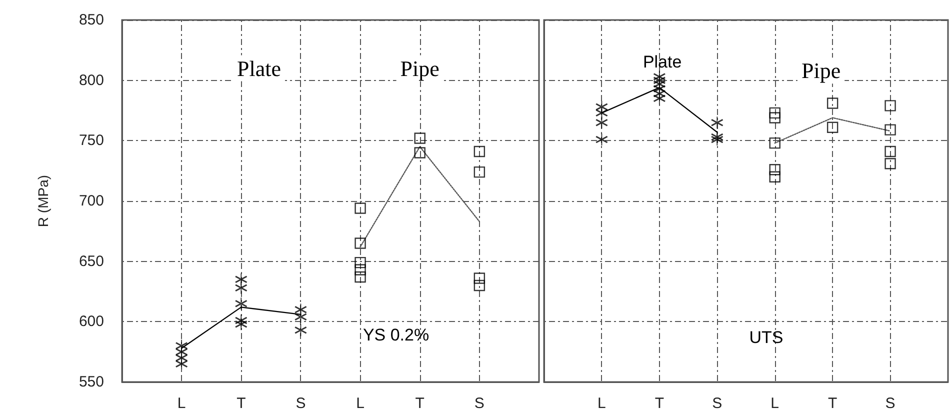  Describe the element at coordinates (43, 201) in the screenshot. I see `y-axis-title: R (MPa)` at that location.